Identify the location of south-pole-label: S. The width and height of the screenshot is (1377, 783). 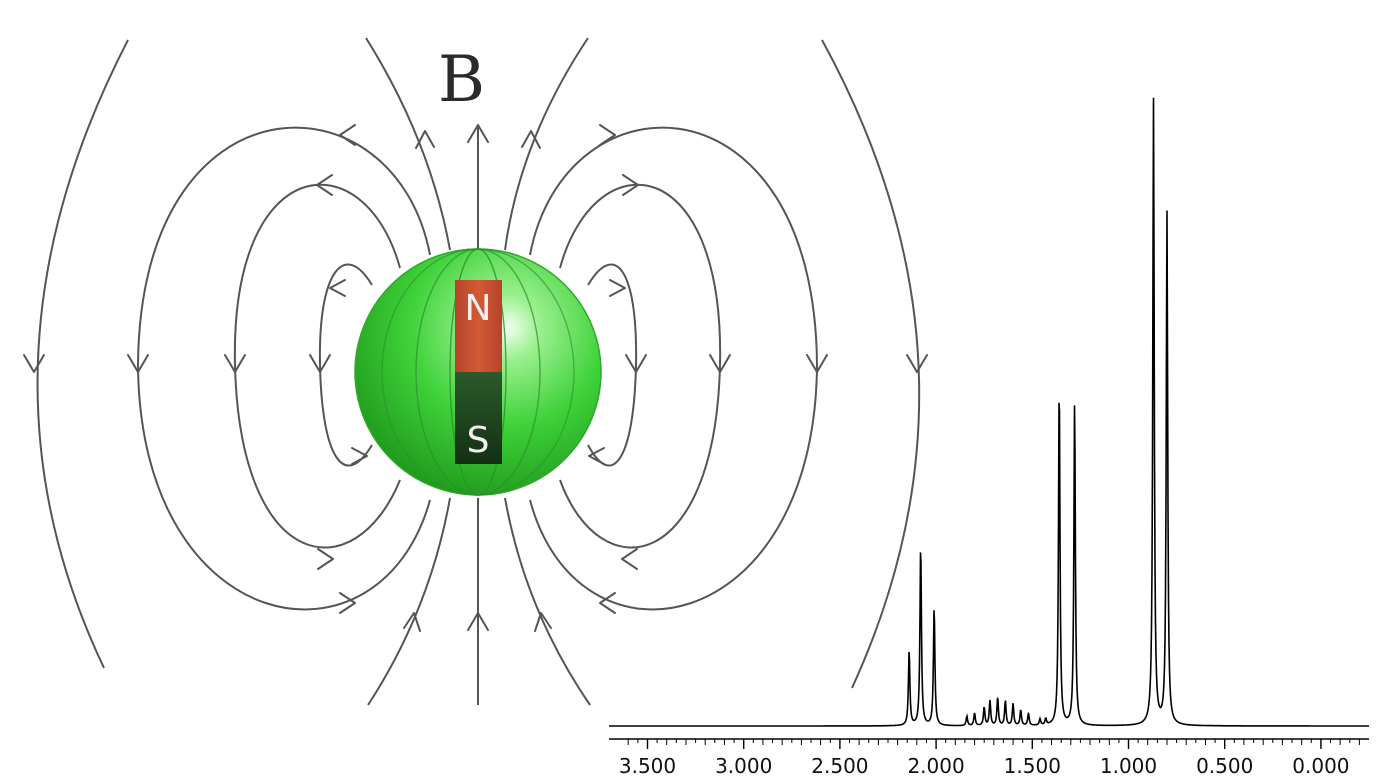
(478, 440).